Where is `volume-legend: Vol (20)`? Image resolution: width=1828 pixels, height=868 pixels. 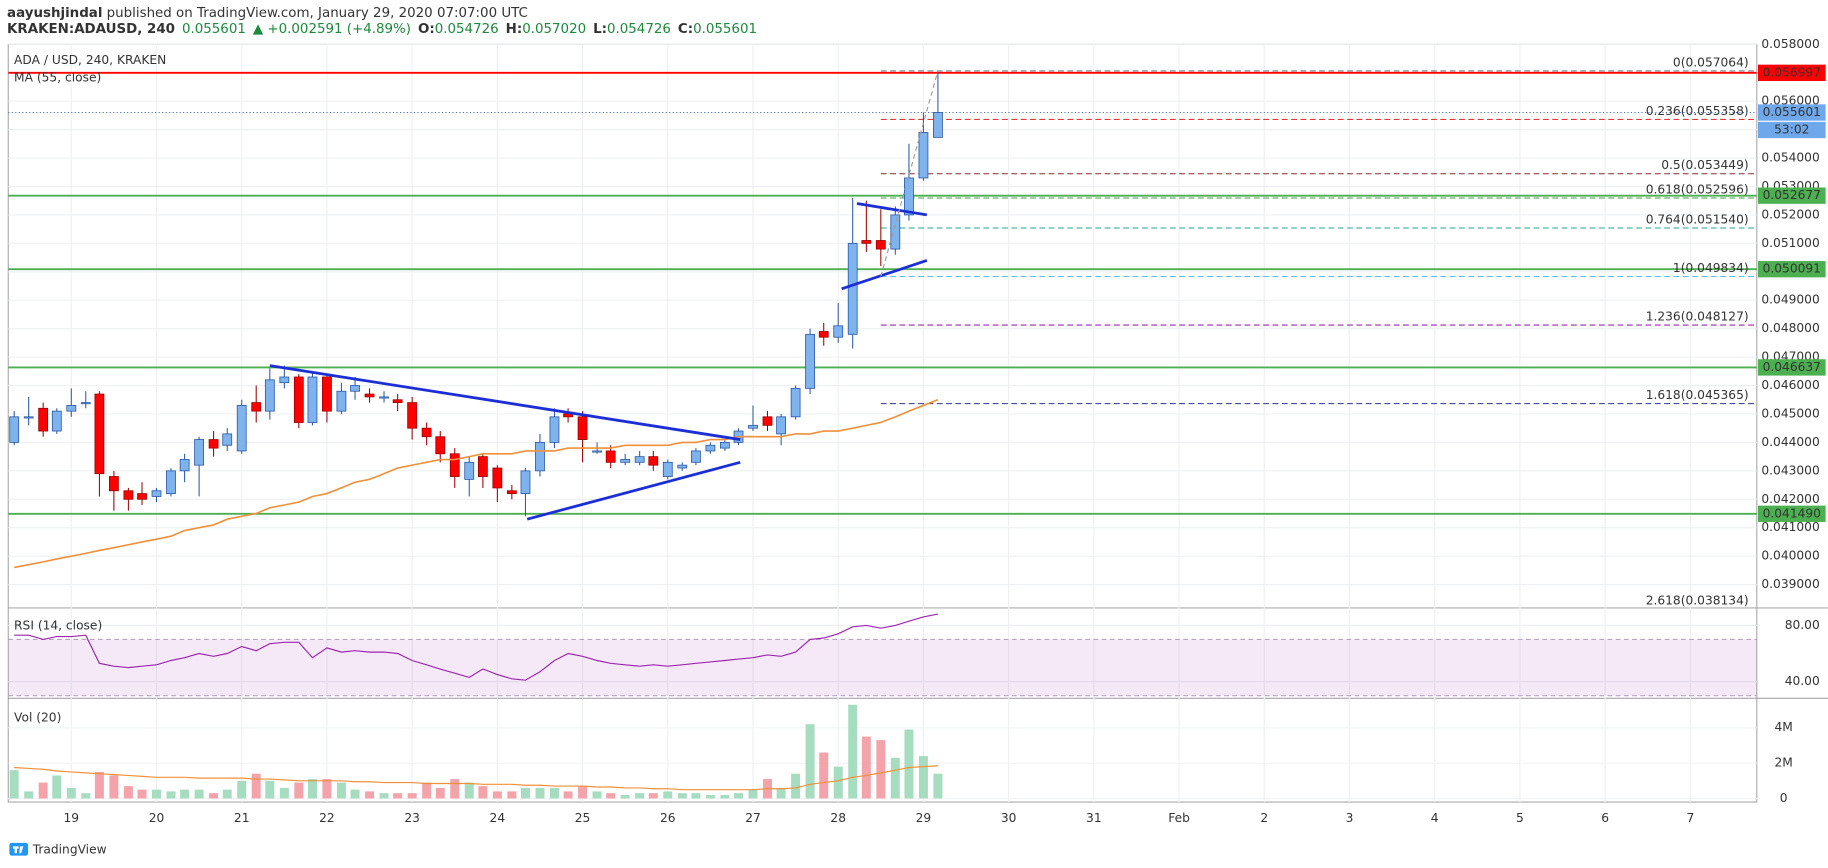 volume-legend: Vol (20) is located at coordinates (37, 718).